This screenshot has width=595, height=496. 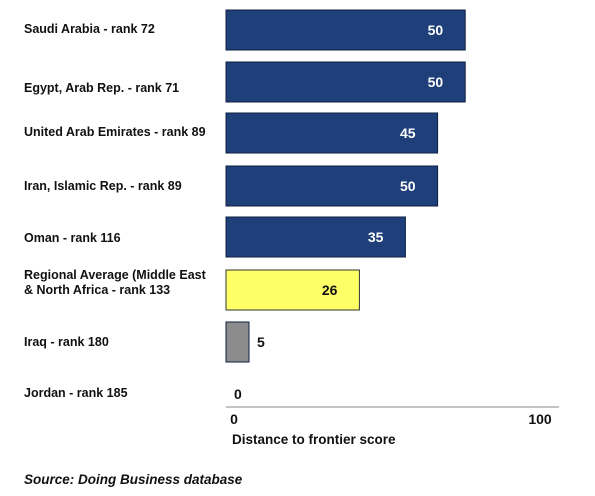 What do you see at coordinates (408, 133) in the screenshot?
I see `data-label-2: 45` at bounding box center [408, 133].